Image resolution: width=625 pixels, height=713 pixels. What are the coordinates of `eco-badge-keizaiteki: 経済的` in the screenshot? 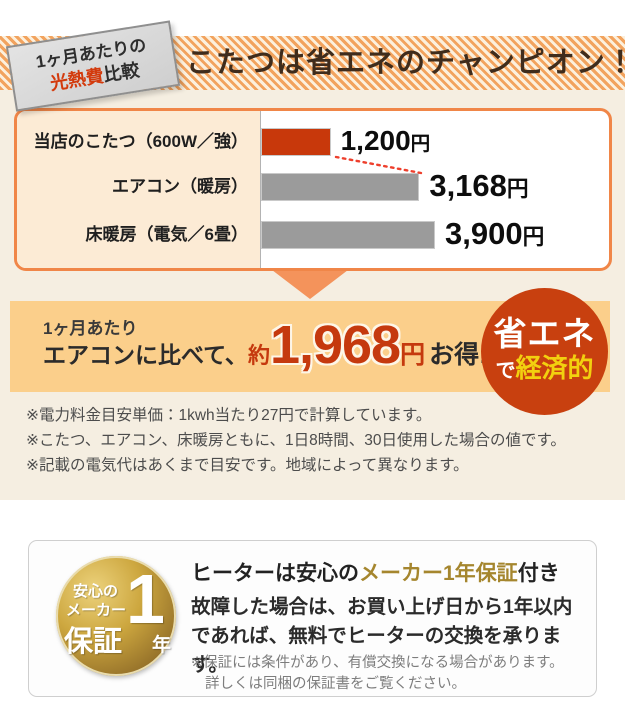 It's located at (554, 368).